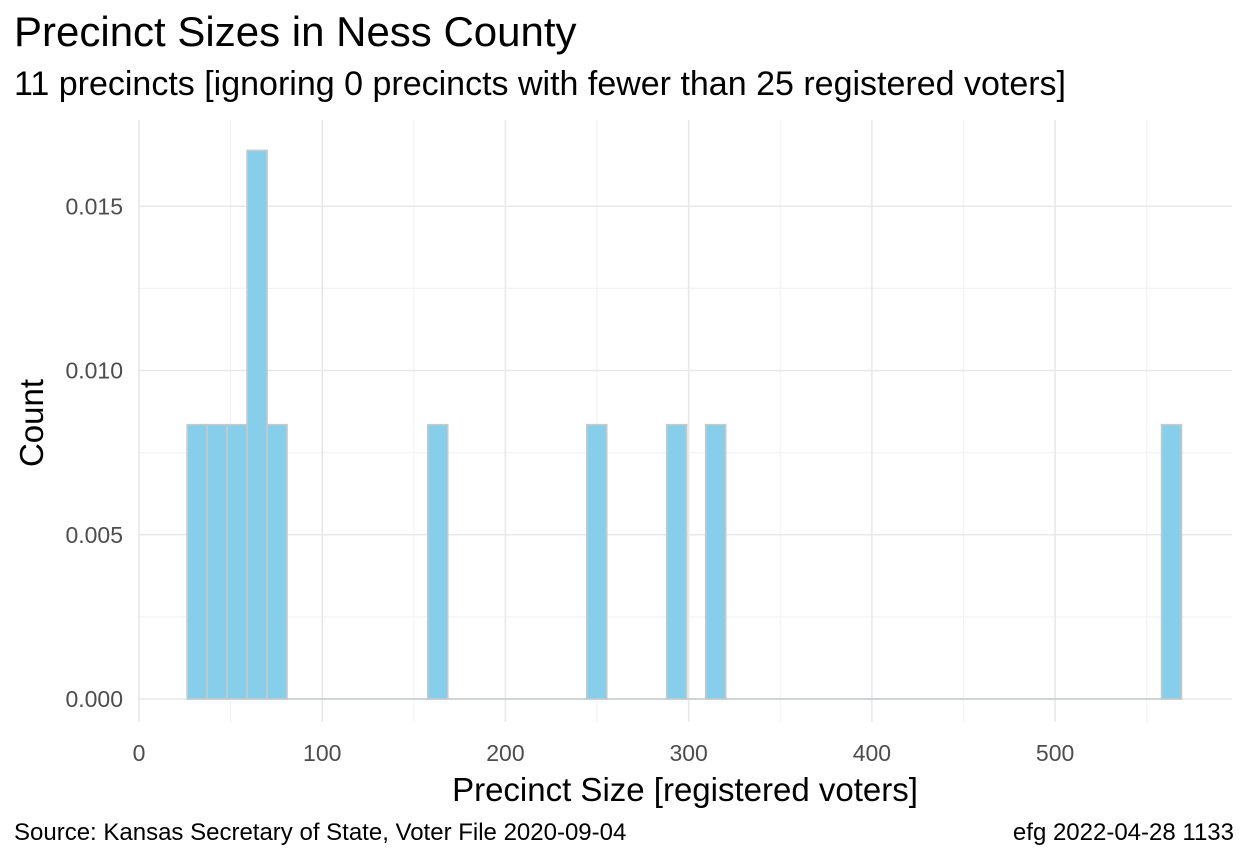 This screenshot has width=1248, height=864. Describe the element at coordinates (322, 753) in the screenshot. I see `x-tick-label: 100` at that location.